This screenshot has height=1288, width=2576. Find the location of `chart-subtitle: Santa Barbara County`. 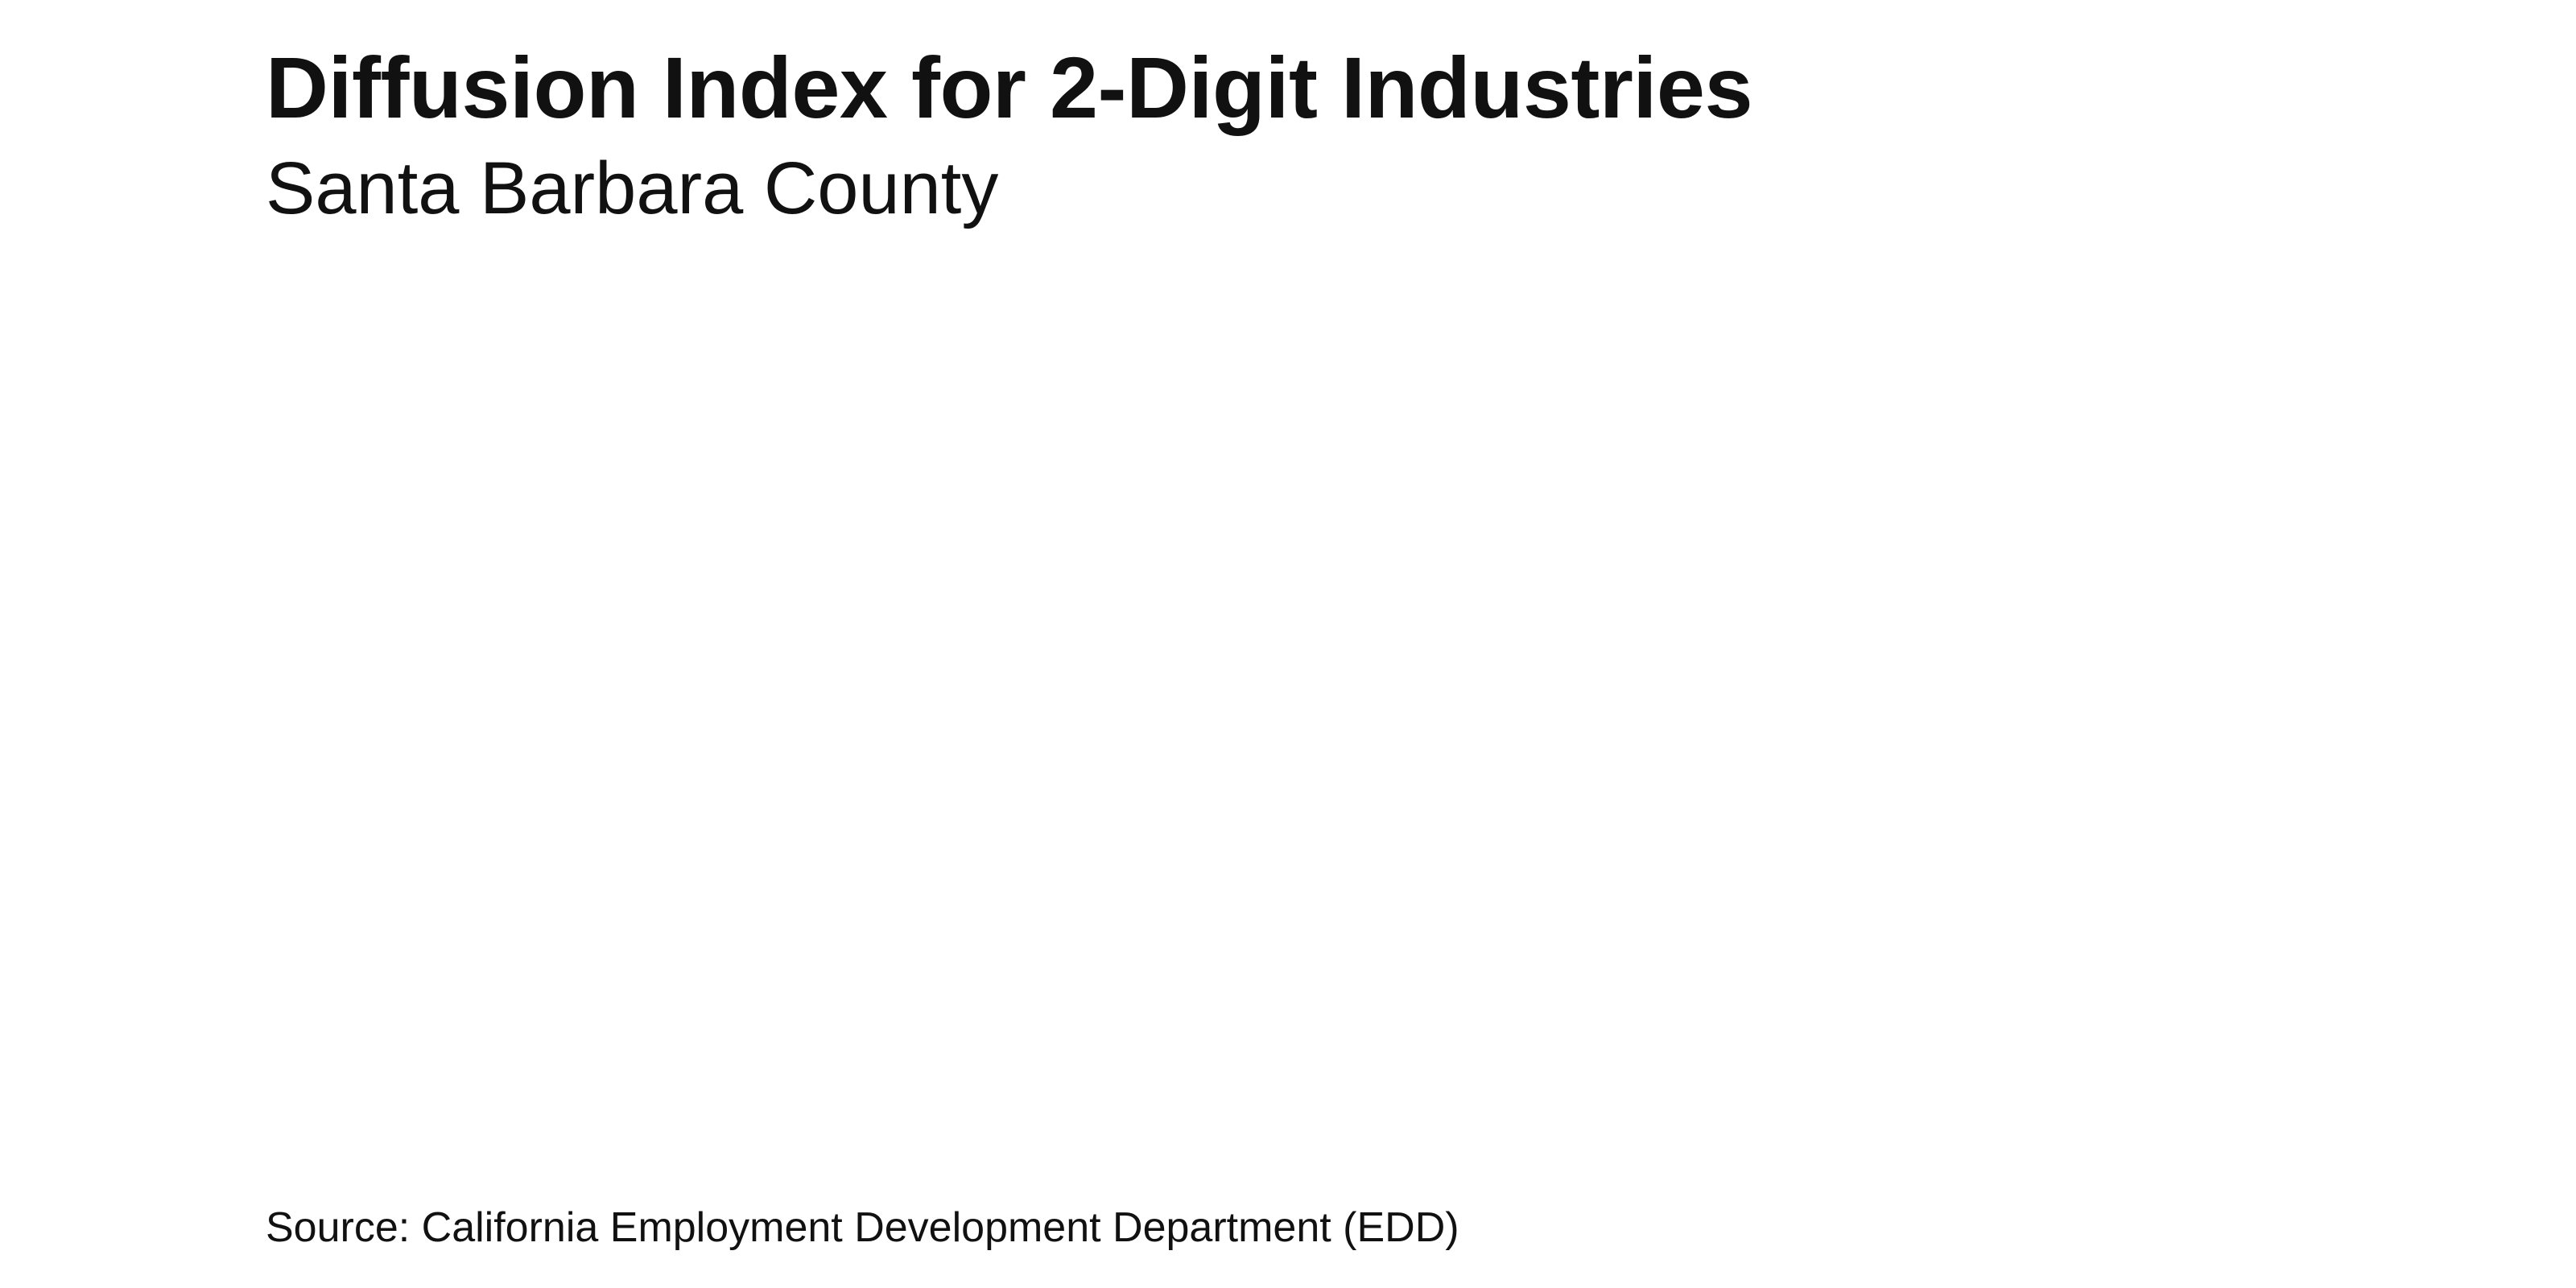

chart-subtitle: Santa Barbara County is located at coordinates (632, 188).